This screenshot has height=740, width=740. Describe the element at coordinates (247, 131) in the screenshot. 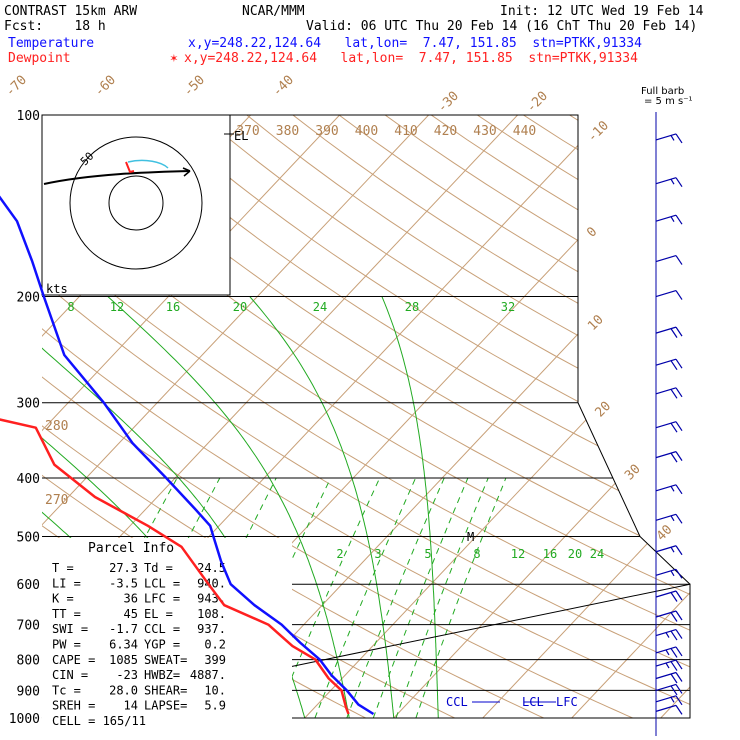

I see `theta-label: 370` at that location.